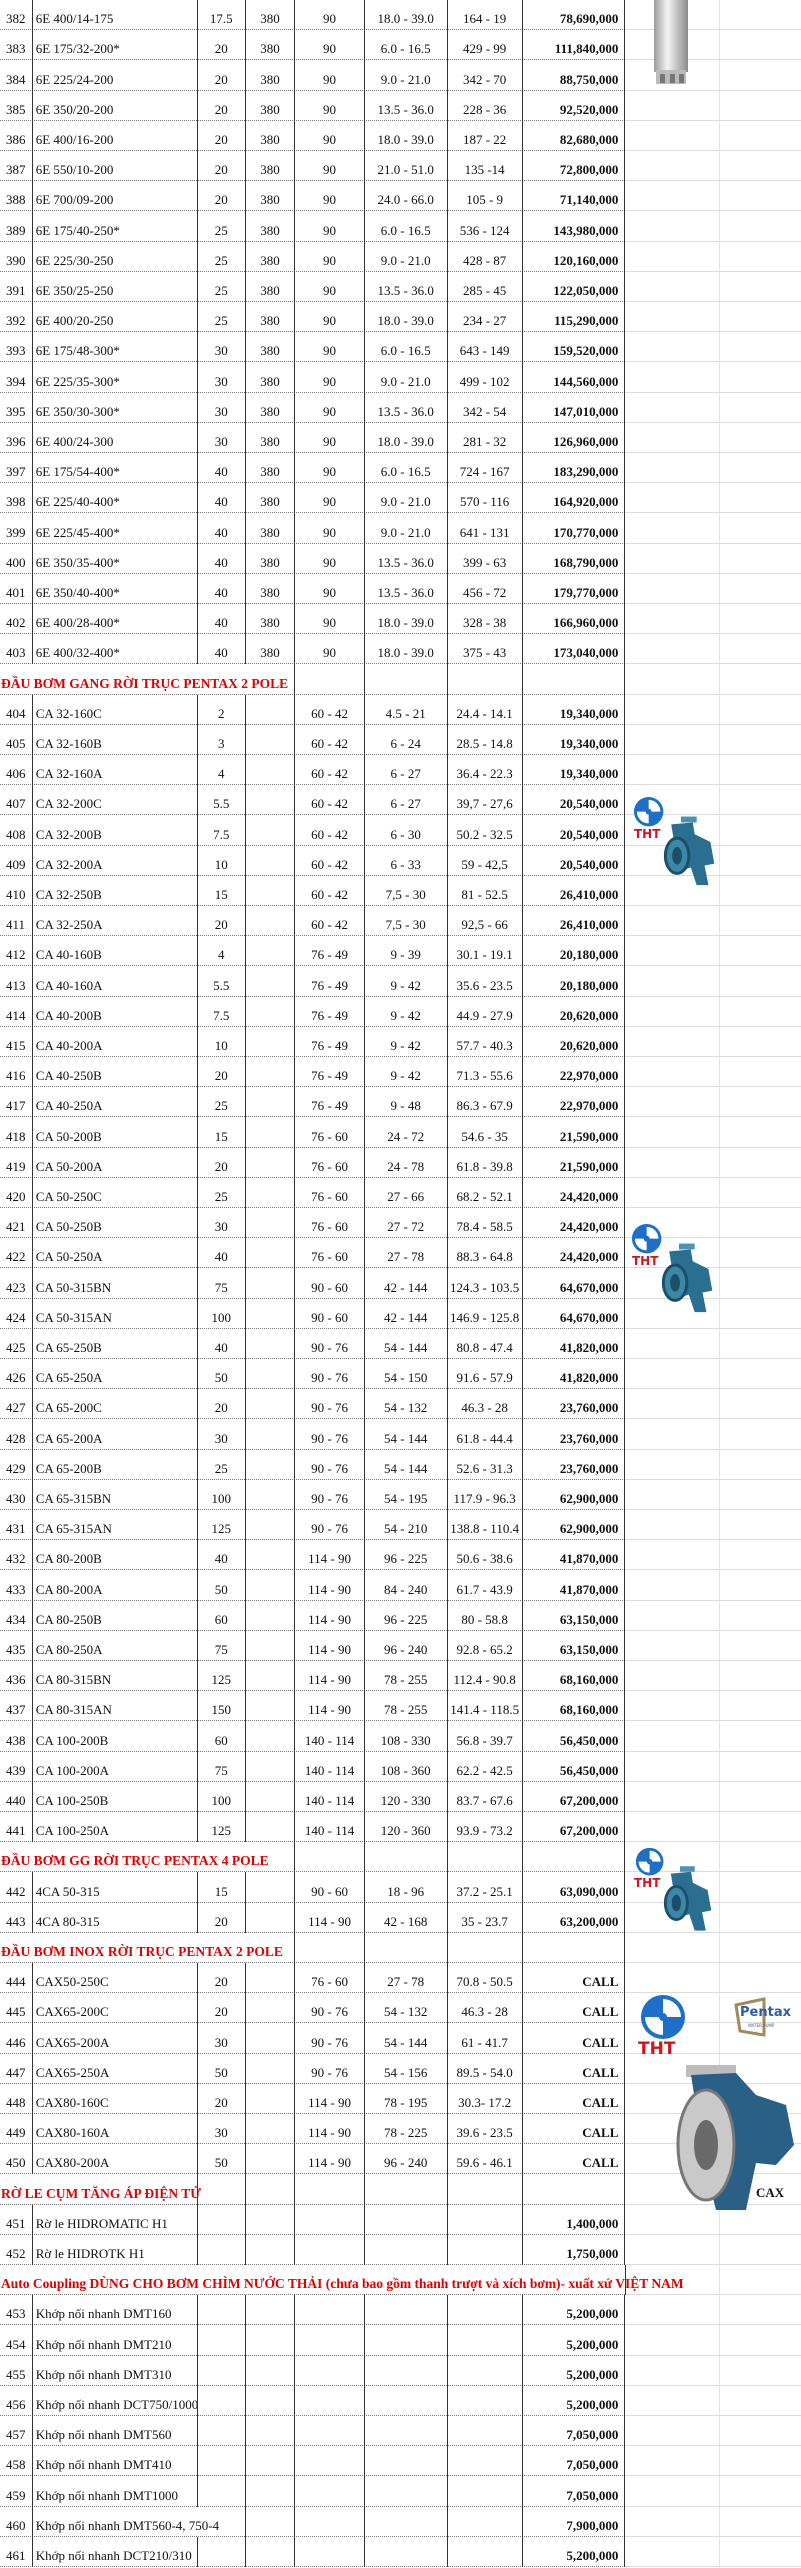 The image size is (801, 2568). Describe the element at coordinates (400, 2219) in the screenshot. I see `table-row: 451 Rờ le HIDROMATIC H1 1,400,000` at that location.